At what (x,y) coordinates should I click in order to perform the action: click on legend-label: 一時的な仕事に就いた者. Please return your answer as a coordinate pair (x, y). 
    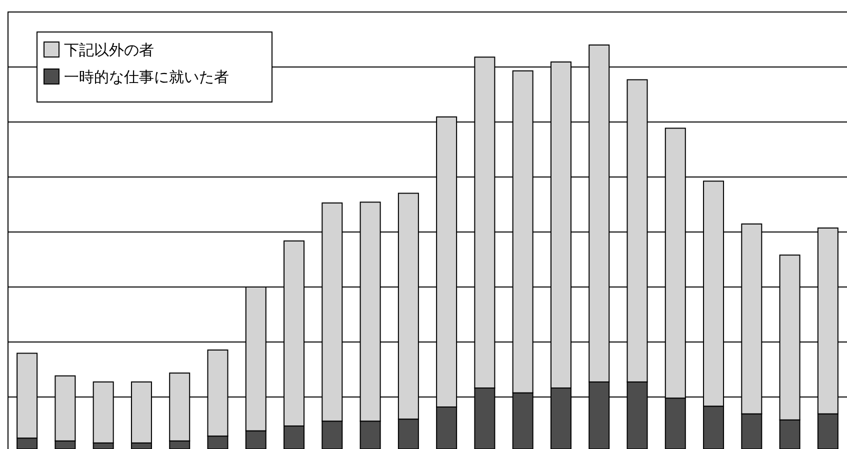
    Looking at the image, I should click on (146, 77).